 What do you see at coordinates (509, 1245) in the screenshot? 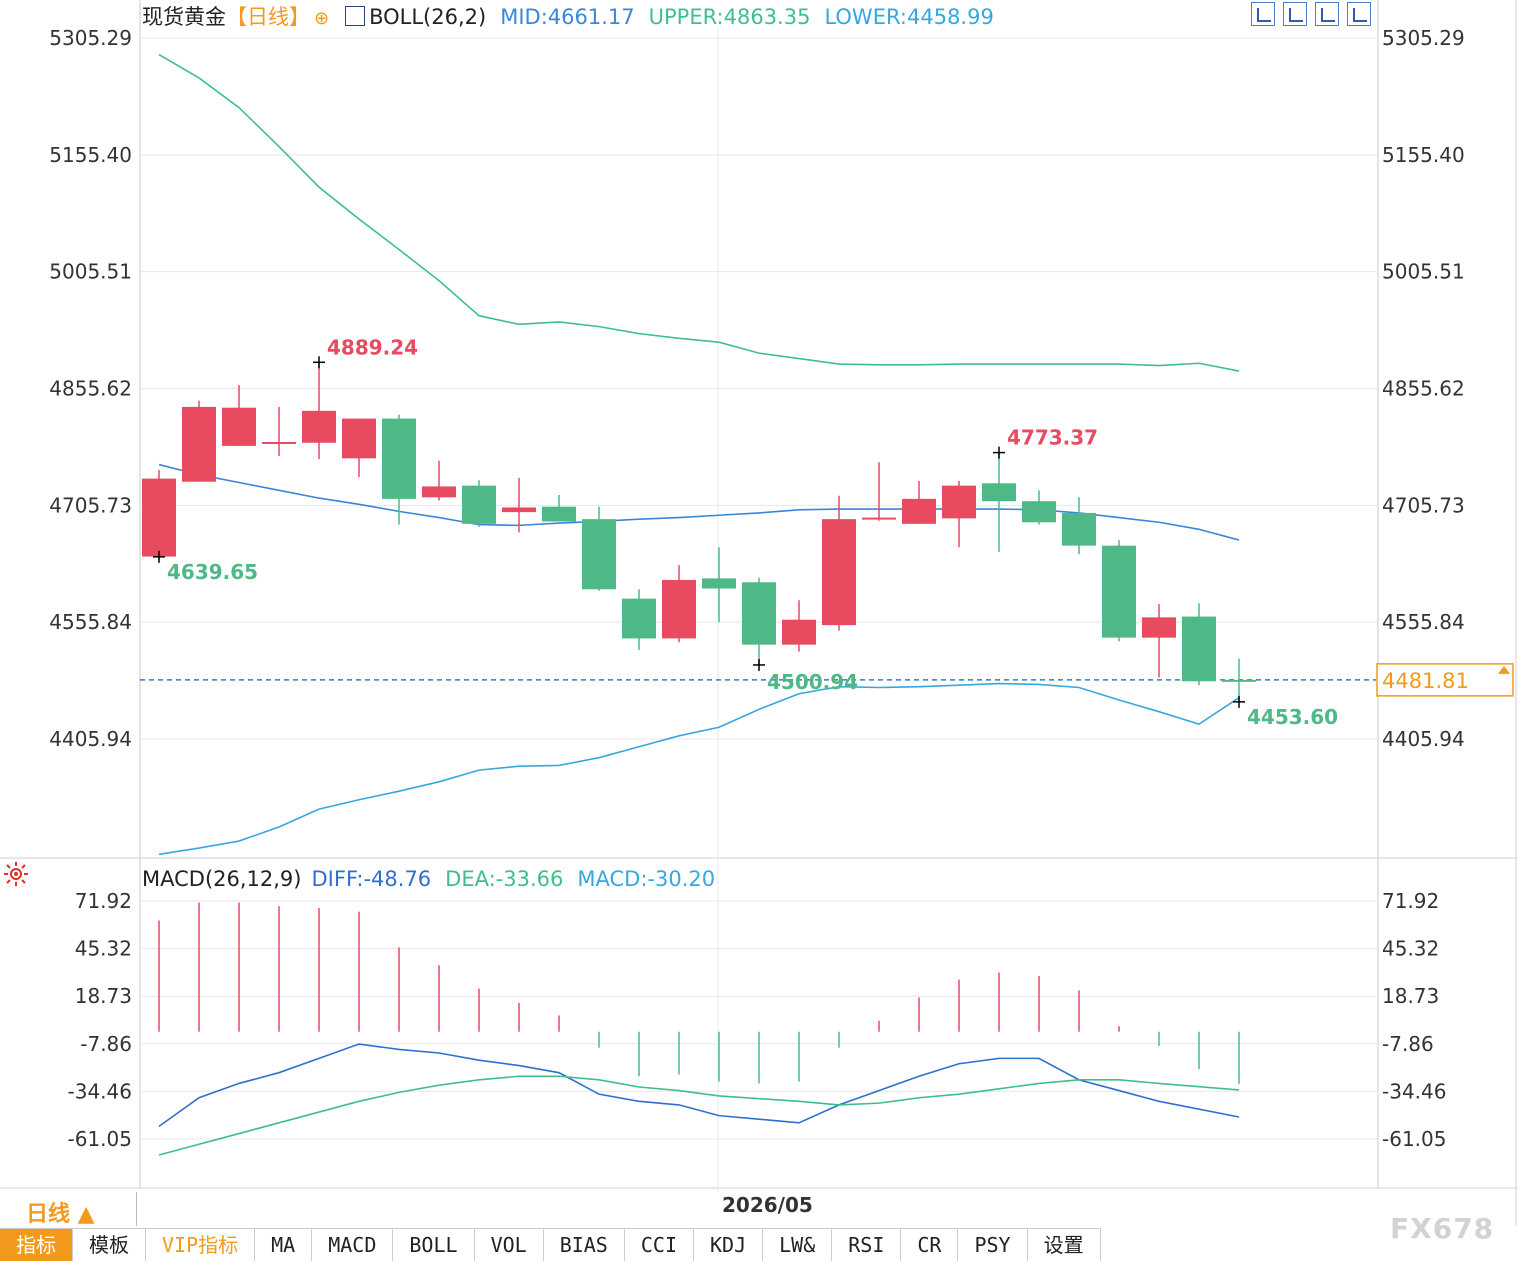
I see `tab-vol: VOL` at bounding box center [509, 1245].